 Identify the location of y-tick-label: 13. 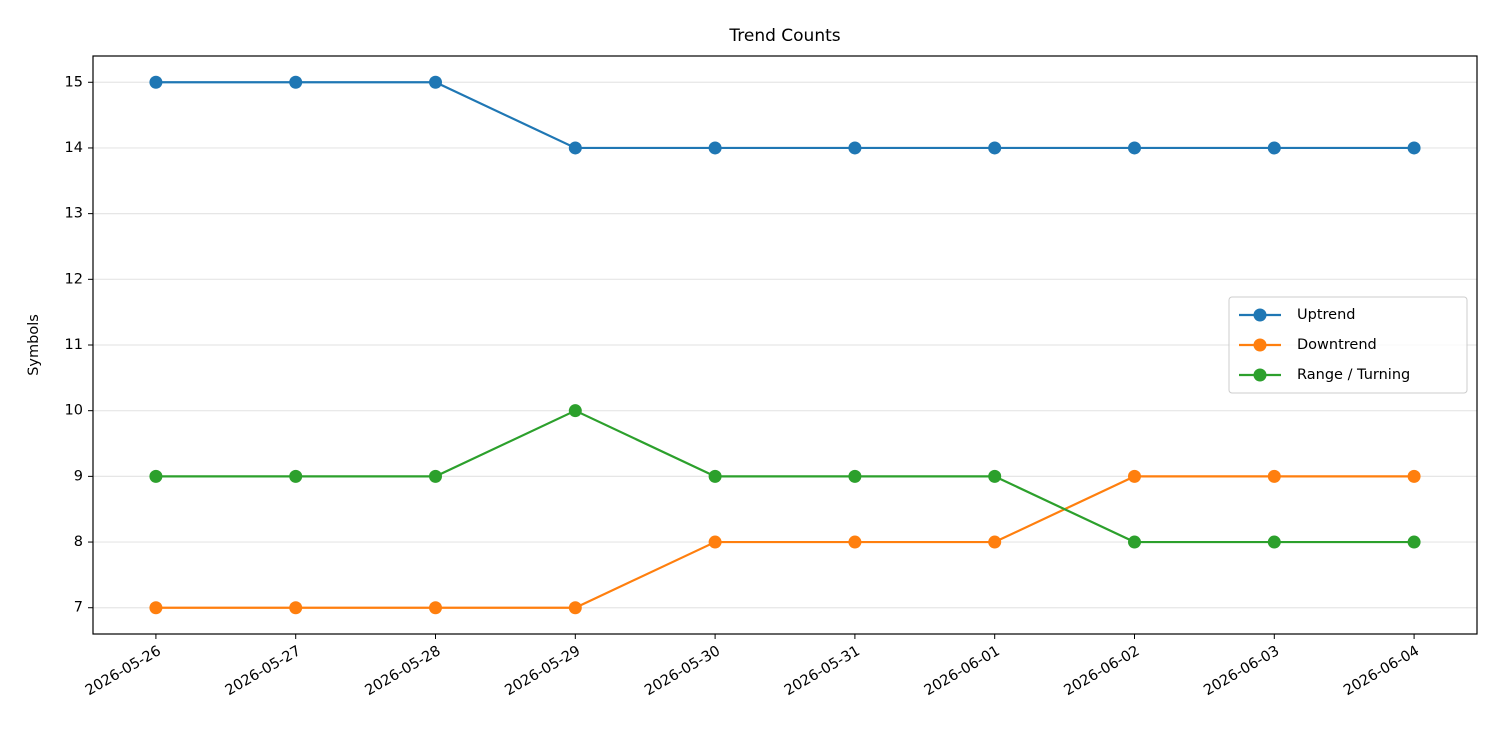
(74, 214).